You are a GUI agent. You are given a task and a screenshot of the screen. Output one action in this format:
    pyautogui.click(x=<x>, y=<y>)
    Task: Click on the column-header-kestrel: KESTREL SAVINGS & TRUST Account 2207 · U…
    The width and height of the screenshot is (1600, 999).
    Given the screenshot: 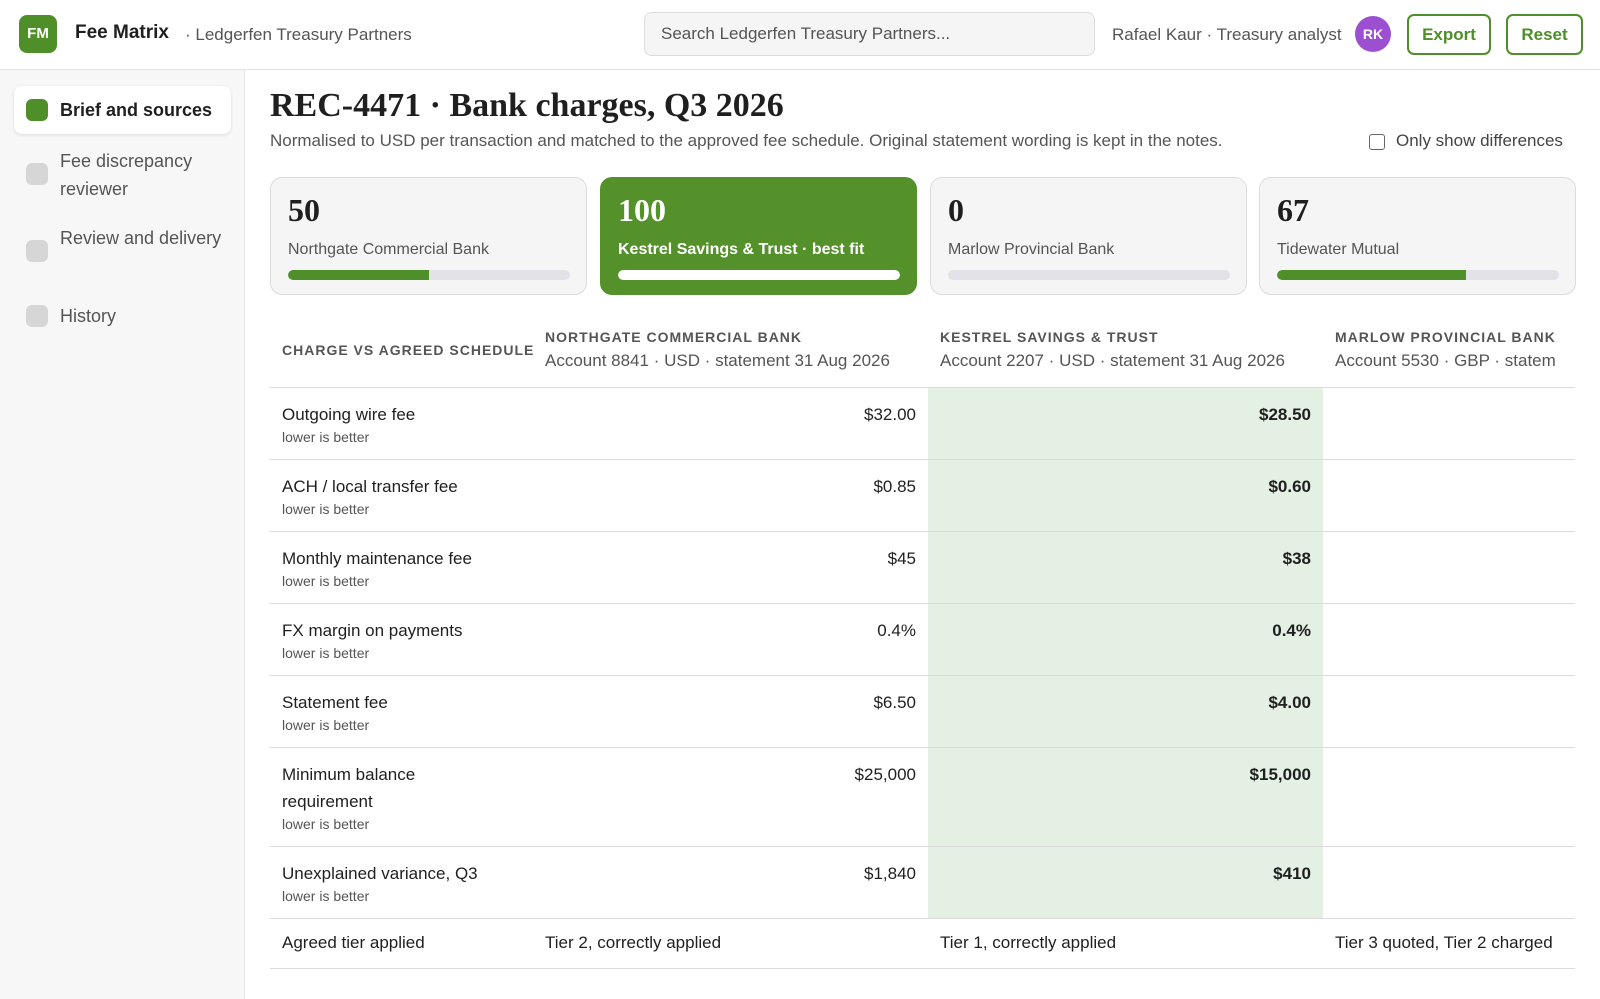 What is the action you would take?
    pyautogui.click(x=1125, y=351)
    